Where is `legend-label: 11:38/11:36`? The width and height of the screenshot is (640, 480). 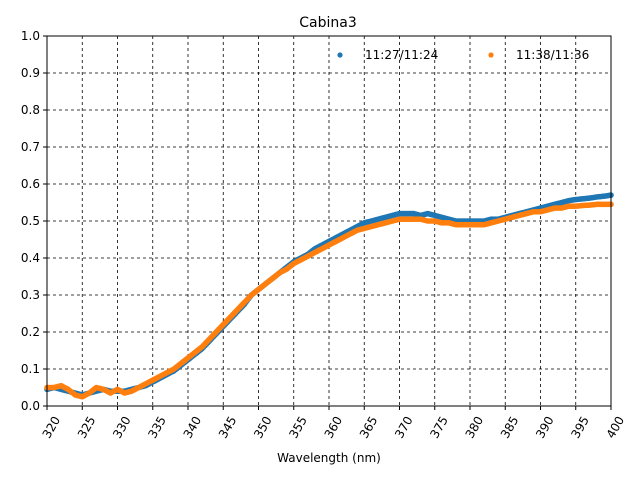 legend-label: 11:38/11:36 is located at coordinates (552, 55).